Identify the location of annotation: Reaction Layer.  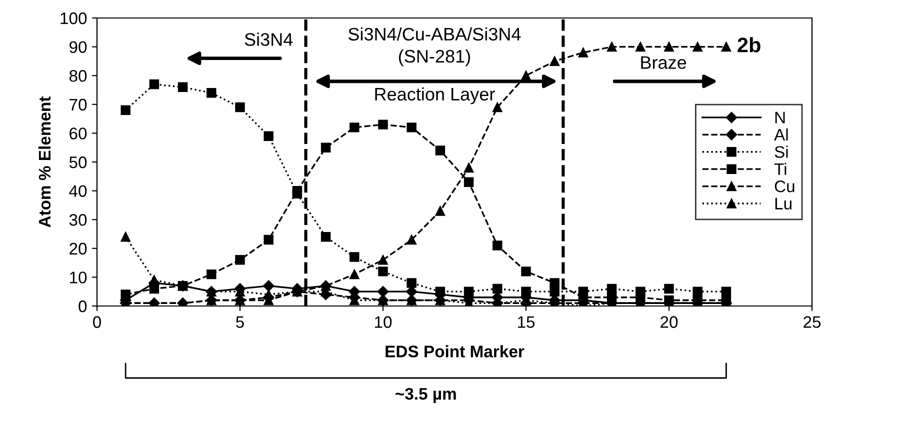
(435, 95).